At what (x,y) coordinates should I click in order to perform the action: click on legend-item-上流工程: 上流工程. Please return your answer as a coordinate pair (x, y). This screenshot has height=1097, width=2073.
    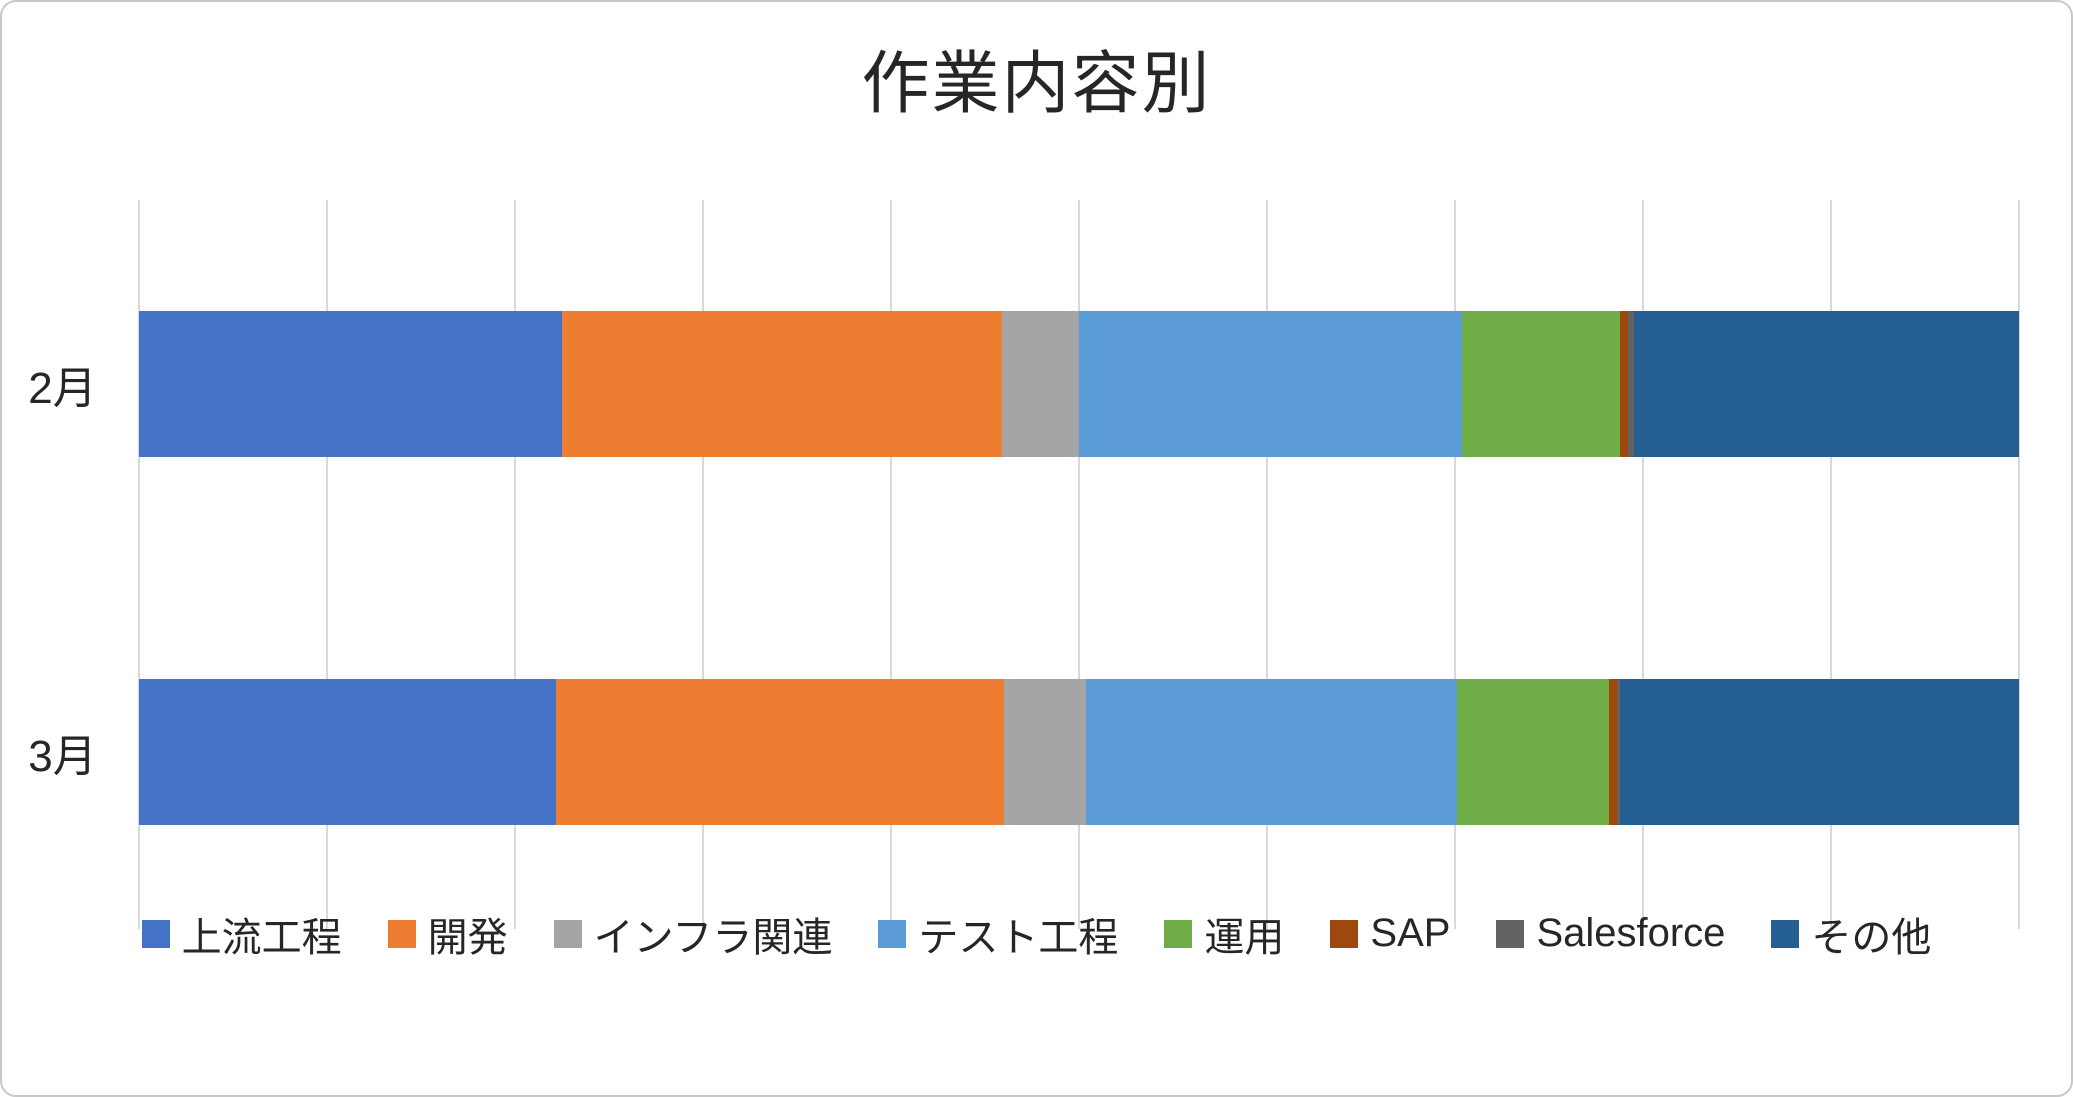
    Looking at the image, I should click on (241, 934).